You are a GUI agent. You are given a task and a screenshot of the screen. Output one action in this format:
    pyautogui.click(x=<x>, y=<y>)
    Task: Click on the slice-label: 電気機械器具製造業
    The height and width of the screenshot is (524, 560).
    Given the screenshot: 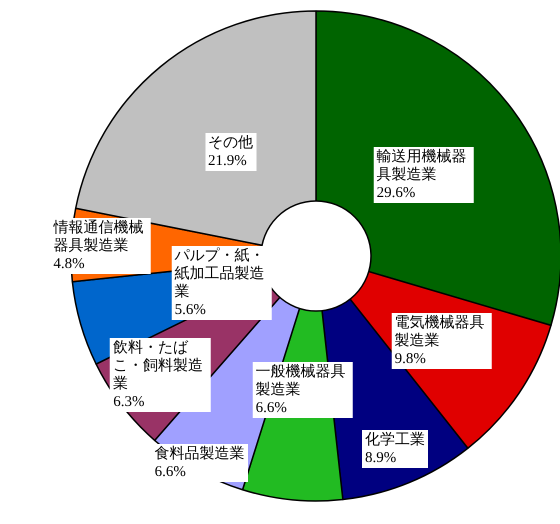 What is the action you would take?
    pyautogui.click(x=439, y=332)
    